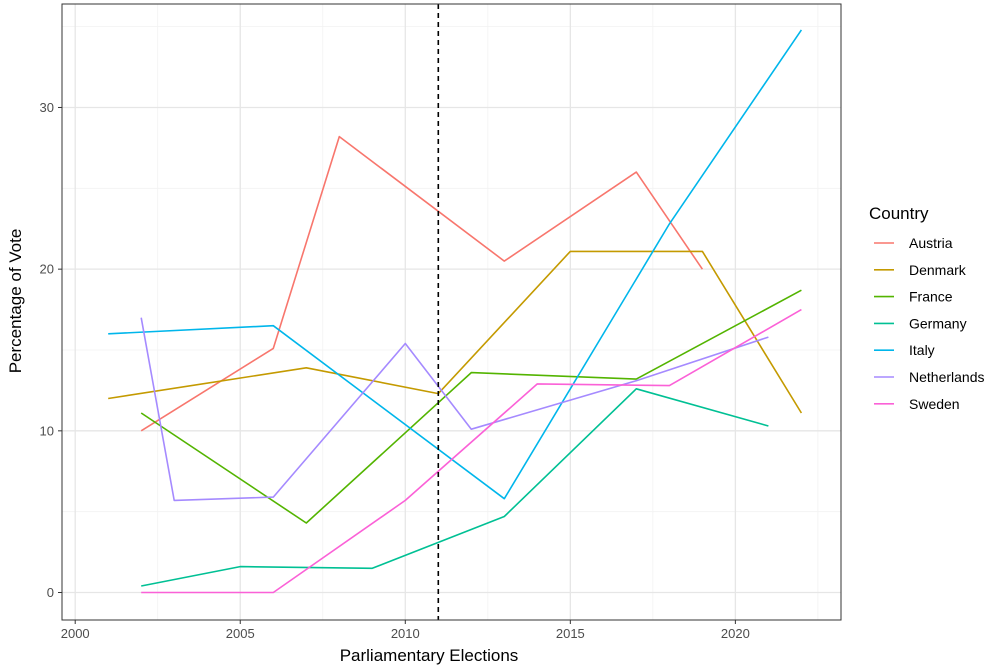  What do you see at coordinates (429, 655) in the screenshot?
I see `x-axis-title: Parliamentary Elections` at bounding box center [429, 655].